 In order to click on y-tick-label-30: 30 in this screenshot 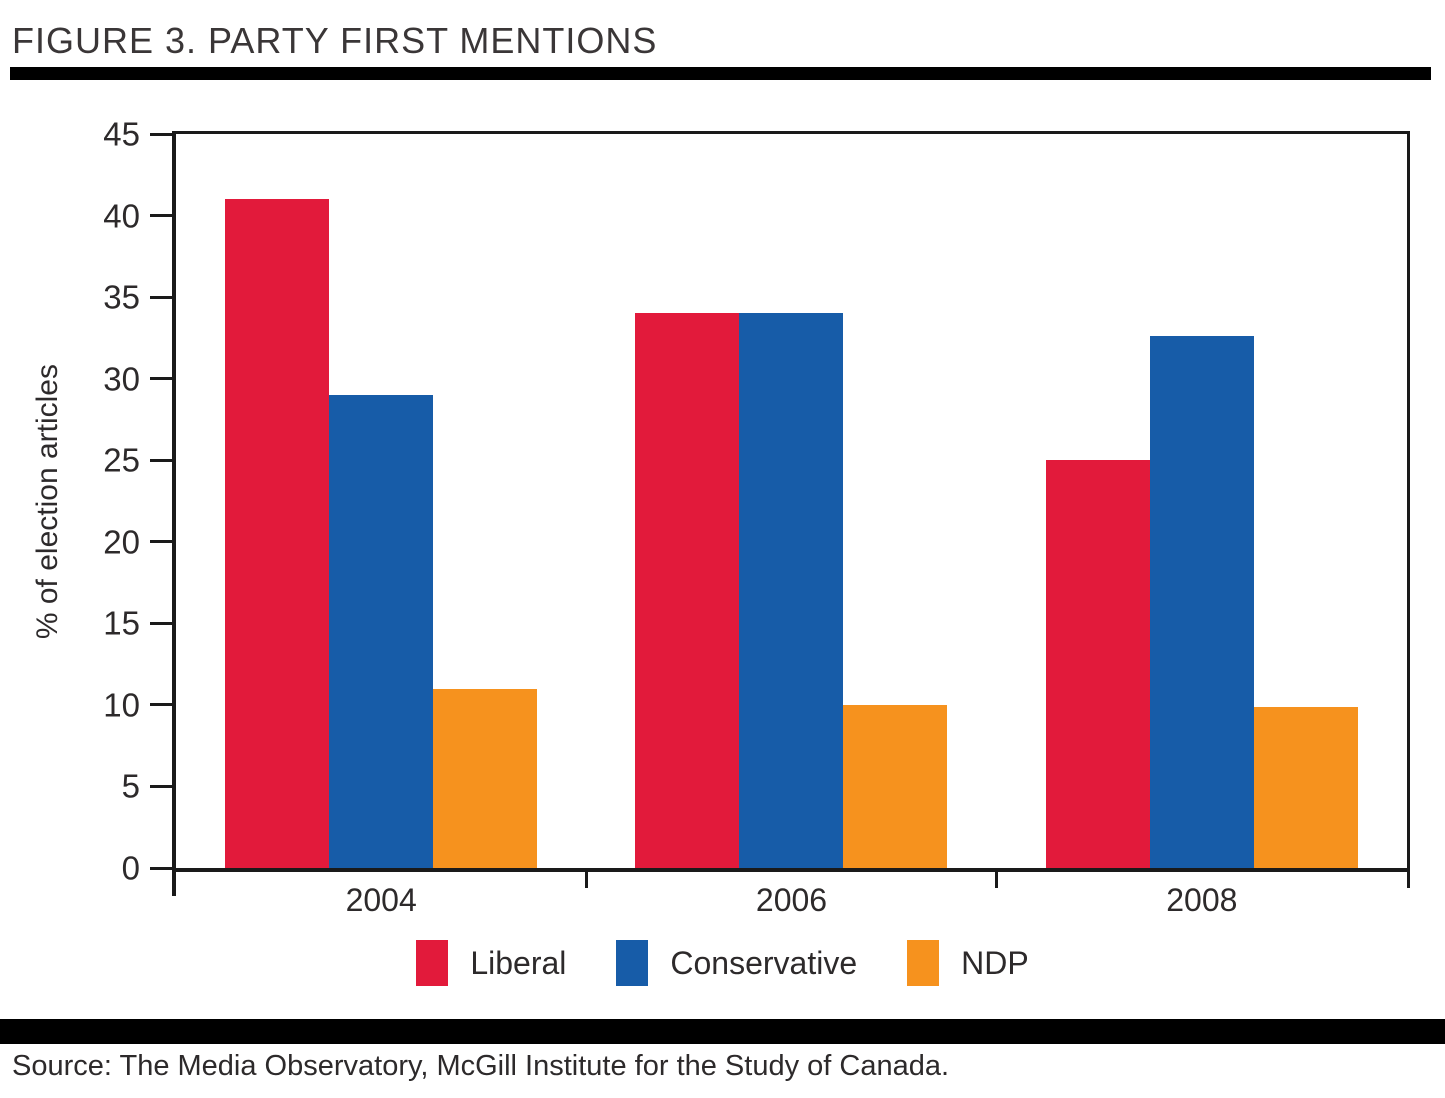, I will do `click(121, 379)`.